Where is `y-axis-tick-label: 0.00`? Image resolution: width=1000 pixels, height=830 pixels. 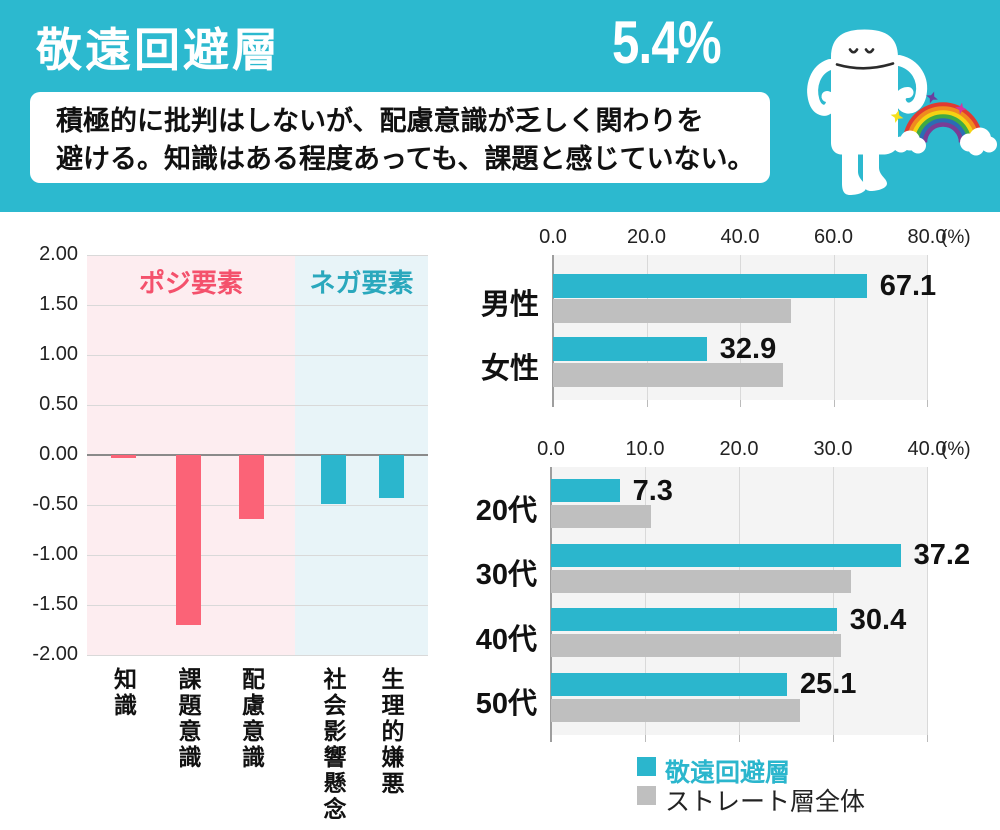
y-axis-tick-label: 0.00 is located at coordinates (58, 454).